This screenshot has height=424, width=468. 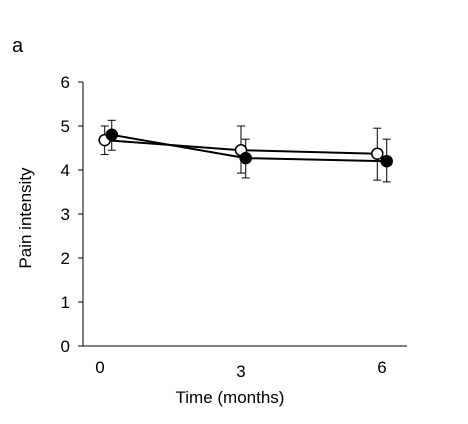 What do you see at coordinates (65, 258) in the screenshot?
I see `y-tick-label: 2` at bounding box center [65, 258].